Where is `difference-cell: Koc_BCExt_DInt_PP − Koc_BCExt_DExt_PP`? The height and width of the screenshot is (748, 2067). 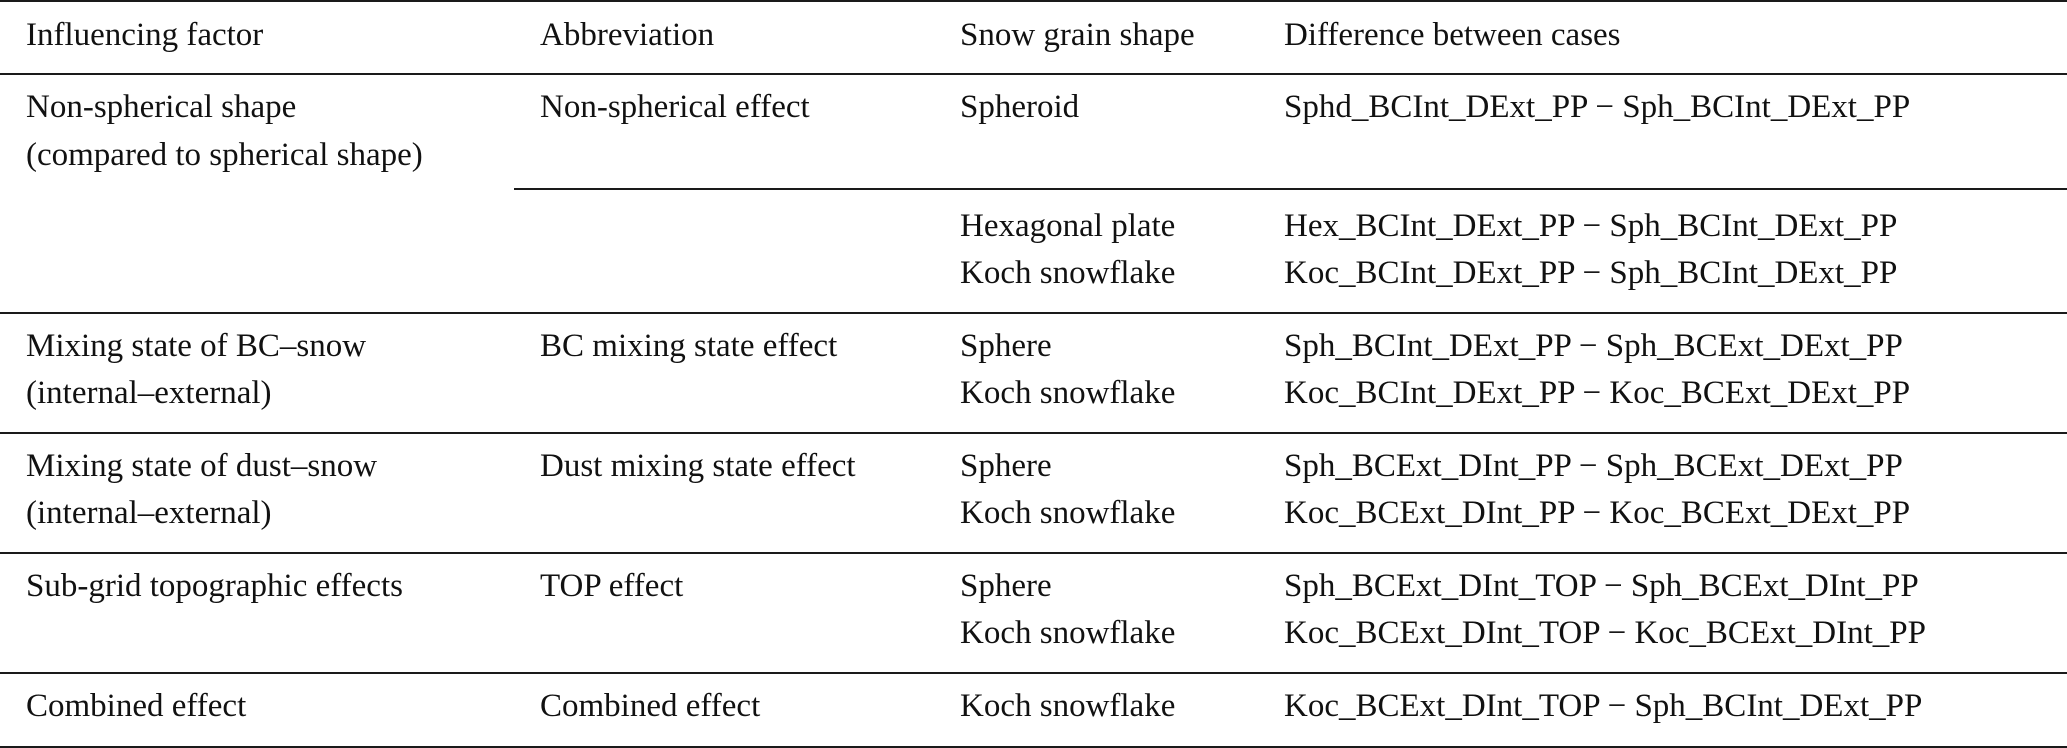
difference-cell: Koc_BCExt_DInt_PP − Koc_BCExt_DExt_PP is located at coordinates (1597, 513).